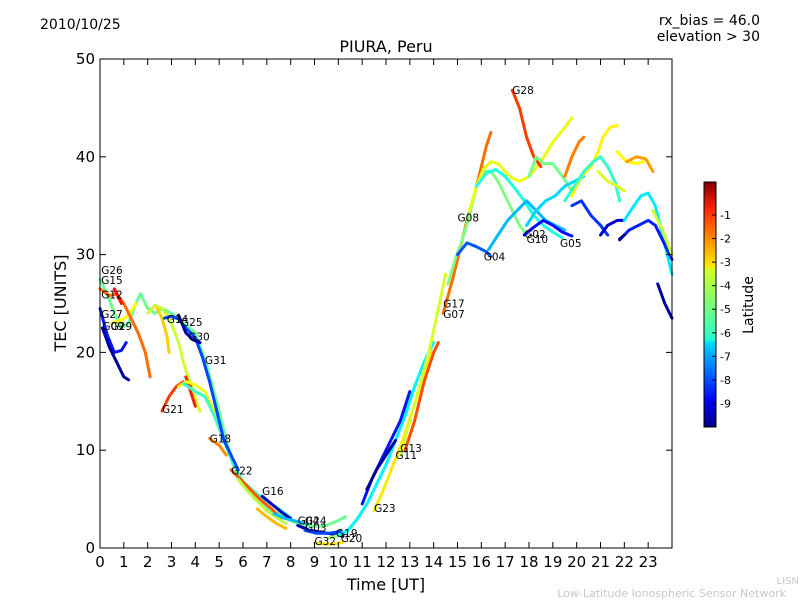 The width and height of the screenshot is (800, 600). What do you see at coordinates (725, 239) in the screenshot?
I see `colorbar-tick-label-1: -2` at bounding box center [725, 239].